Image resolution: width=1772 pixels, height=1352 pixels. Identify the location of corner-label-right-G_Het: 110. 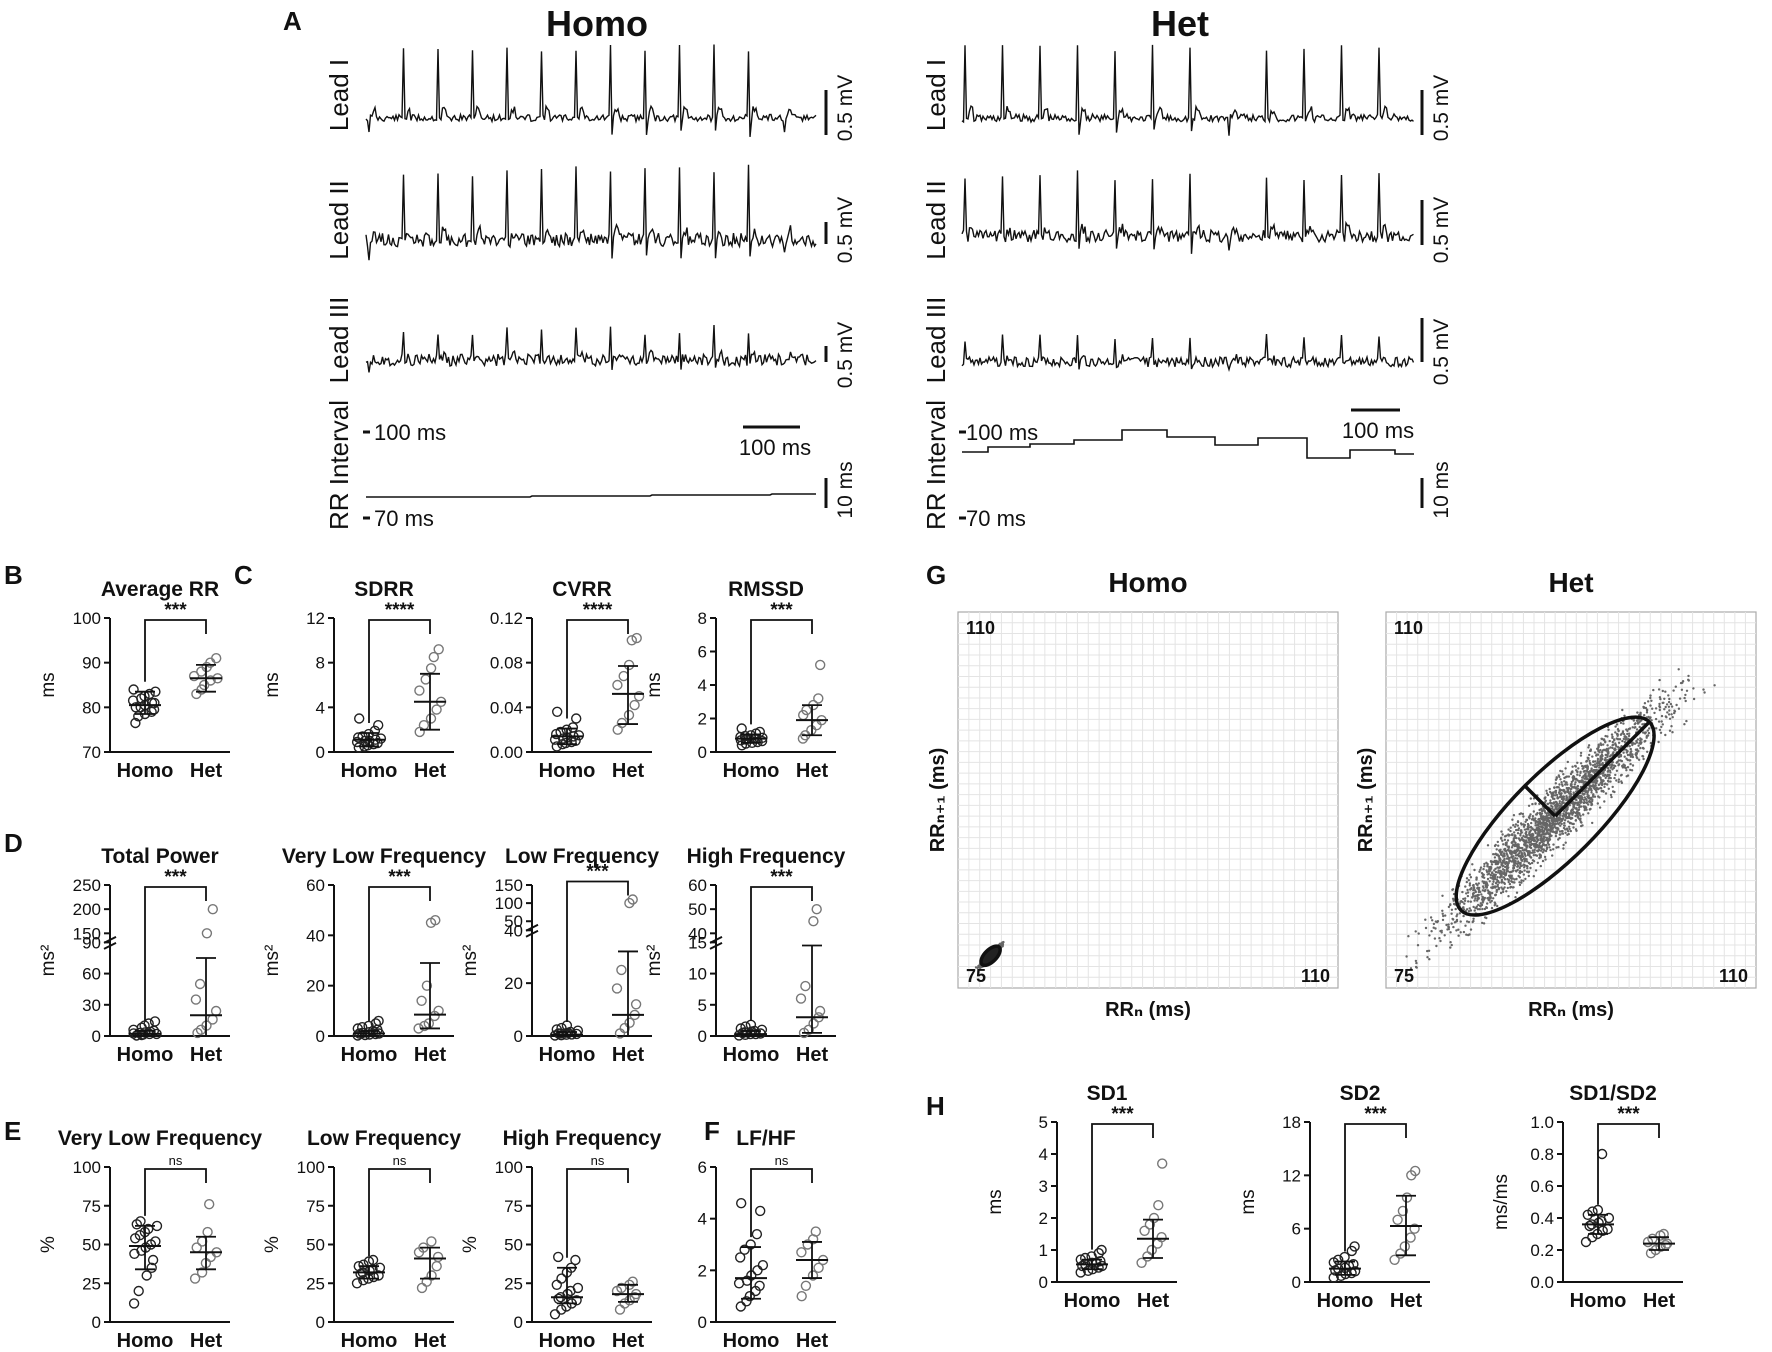
(1733, 976).